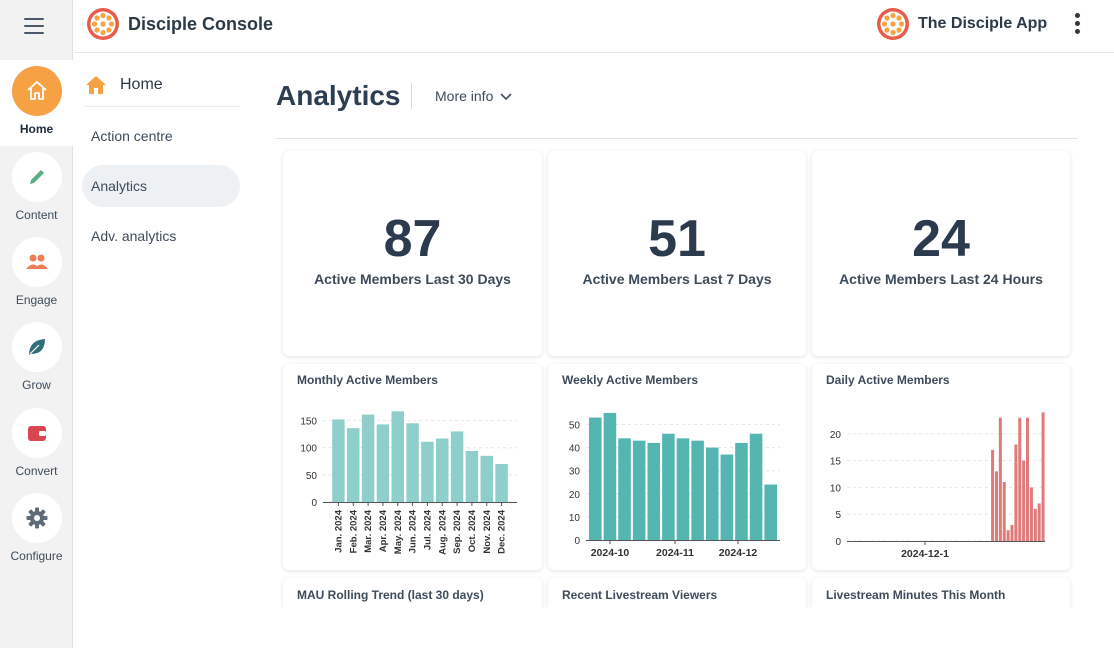 The height and width of the screenshot is (648, 1114). What do you see at coordinates (34, 27) in the screenshot?
I see `hamburger-menu-icon` at bounding box center [34, 27].